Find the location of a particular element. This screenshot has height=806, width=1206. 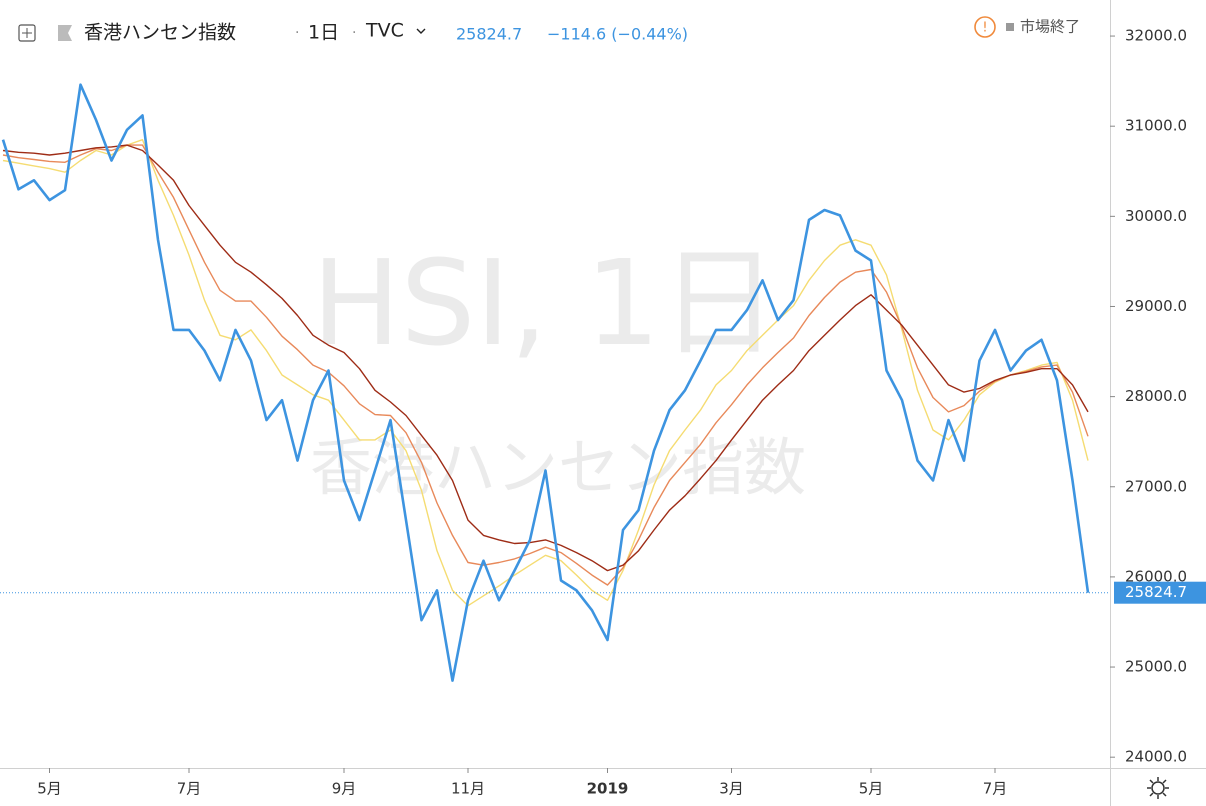

warning-mark: ! is located at coordinates (984, 28).